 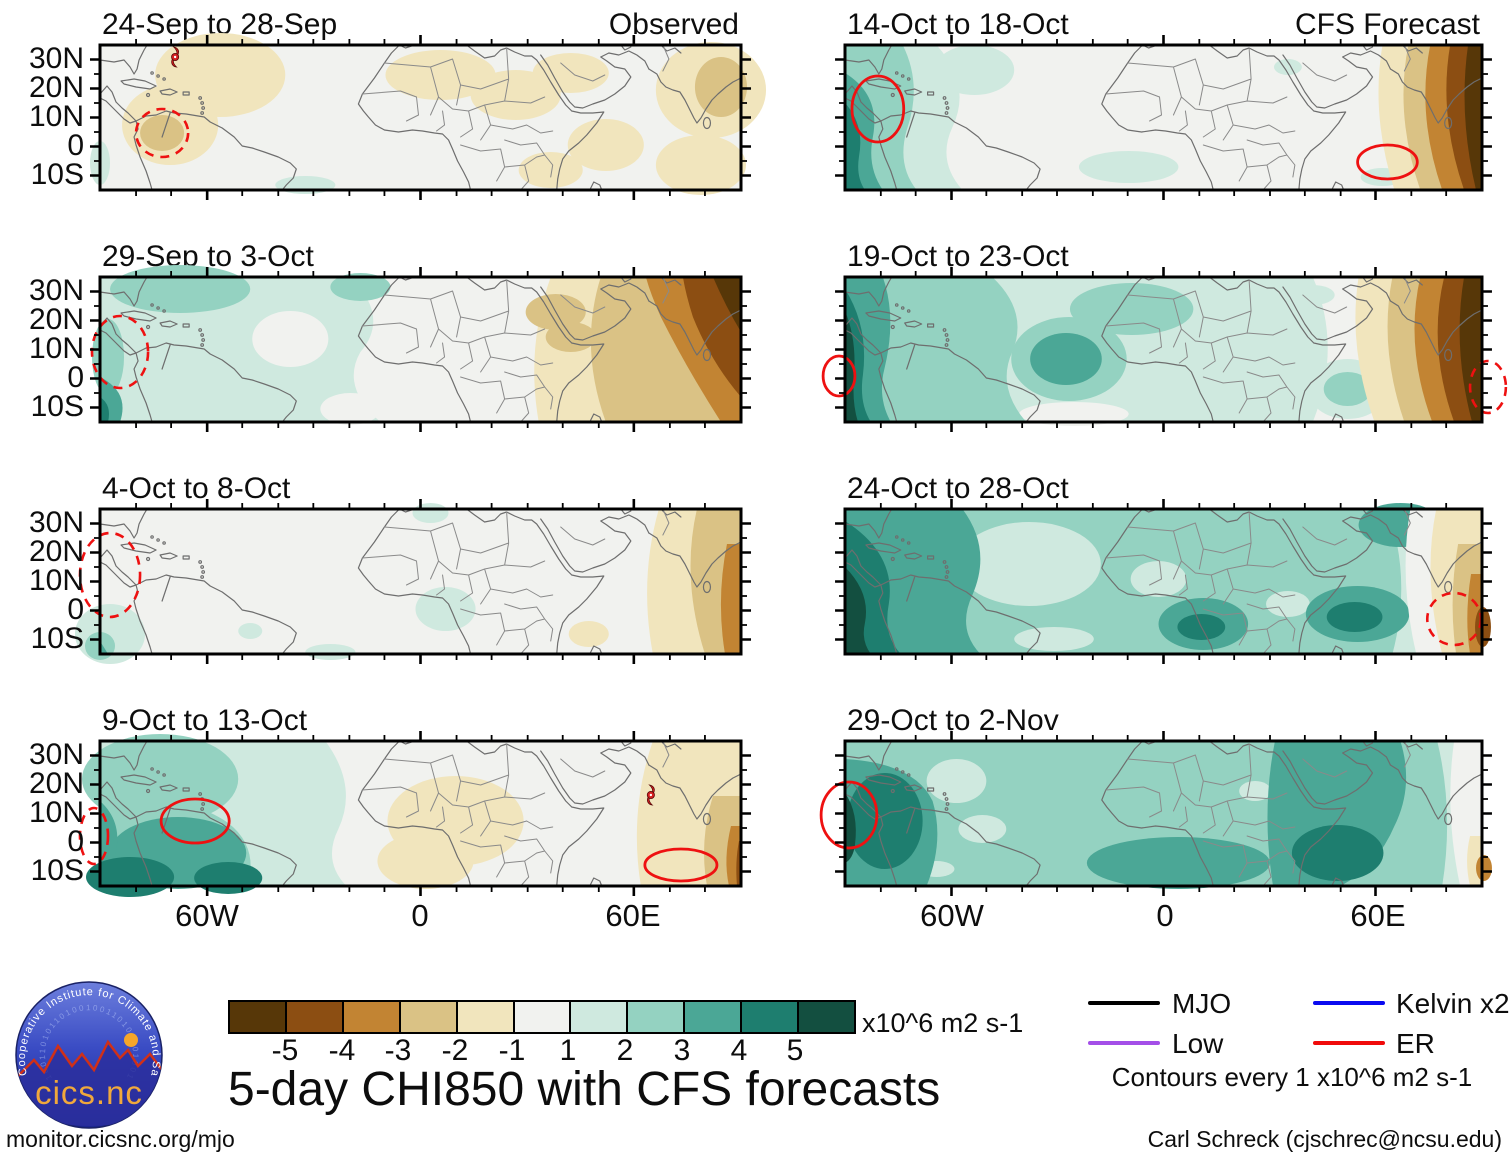 I want to click on legend-note: Contours every 1 x10^6 m2 s-1, so click(x=1292, y=1077).